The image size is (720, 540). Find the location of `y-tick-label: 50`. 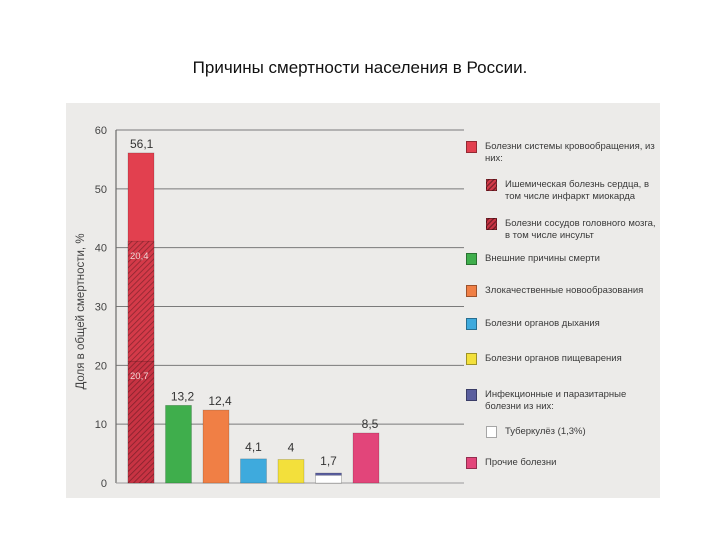

y-tick-label: 50 is located at coordinates (101, 190).